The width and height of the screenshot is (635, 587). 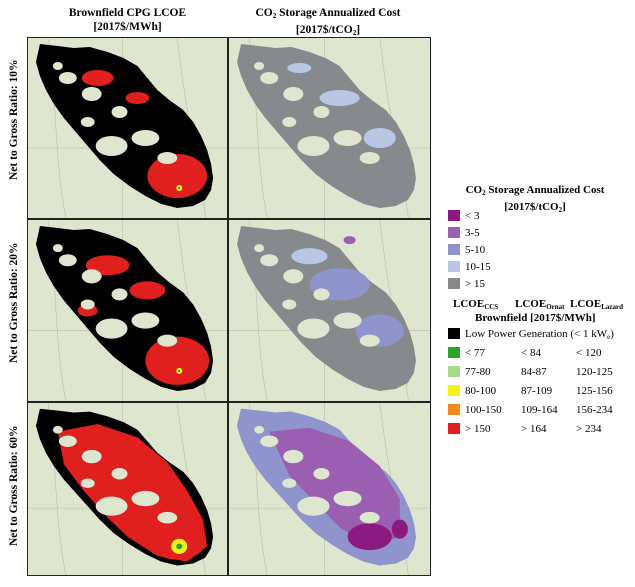 What do you see at coordinates (481, 391) in the screenshot?
I see `lcoe-legend-ccs-label: 80-100` at bounding box center [481, 391].